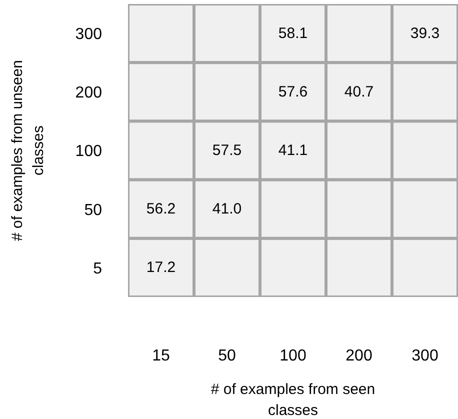 This screenshot has height=419, width=458. I want to click on y-tick-label: 200, so click(88, 93).